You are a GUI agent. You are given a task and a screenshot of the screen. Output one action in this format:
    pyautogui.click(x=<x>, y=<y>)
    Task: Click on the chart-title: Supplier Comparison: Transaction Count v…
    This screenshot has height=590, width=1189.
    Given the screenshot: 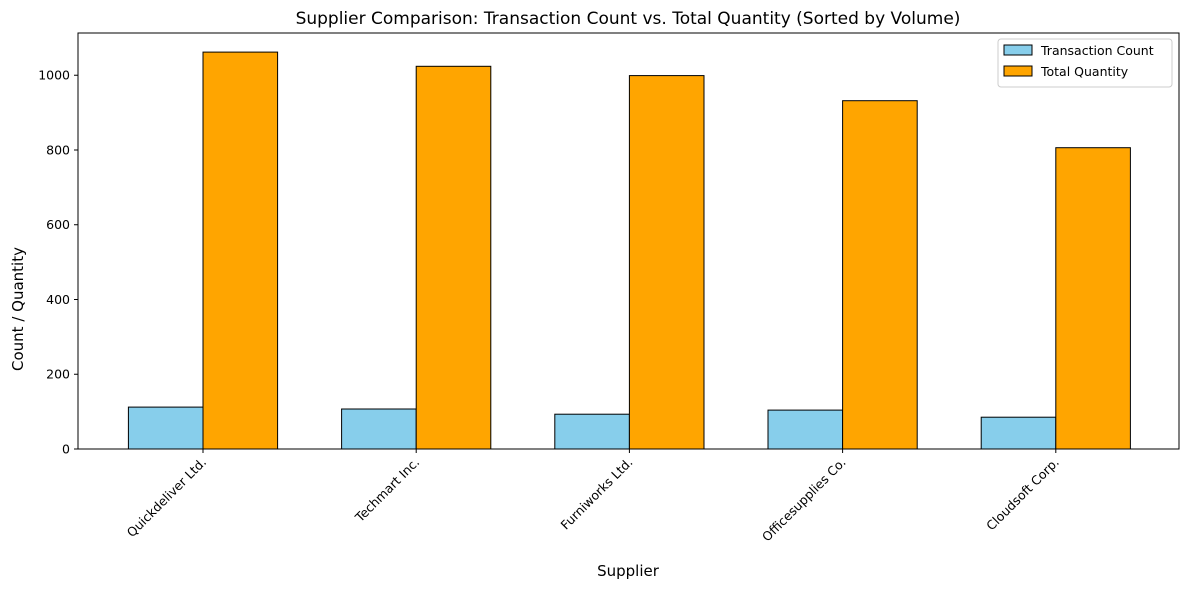 What is the action you would take?
    pyautogui.click(x=628, y=19)
    